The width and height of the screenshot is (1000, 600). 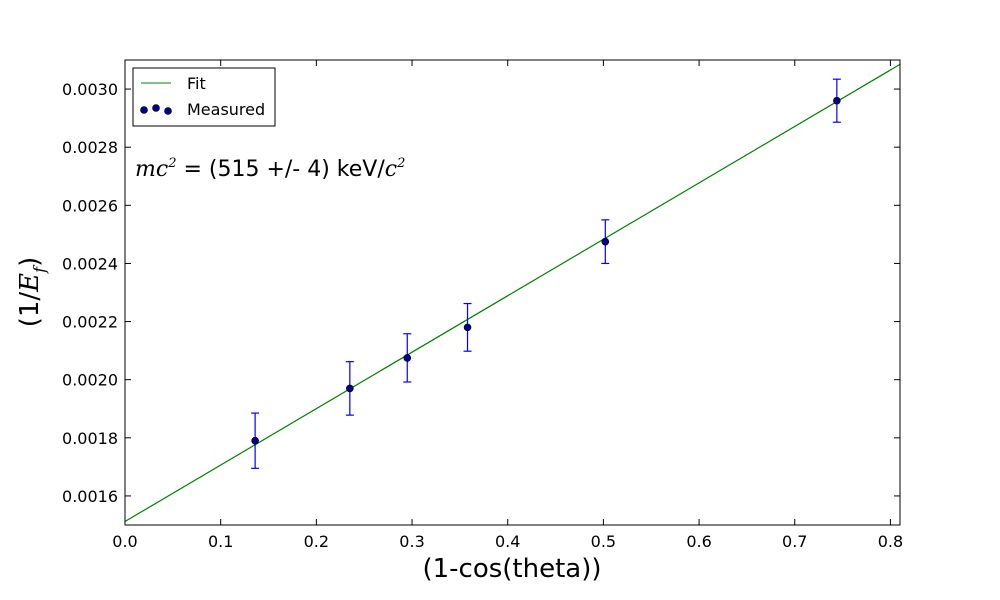 I want to click on y-tick-label: 0.0022, so click(x=90, y=322).